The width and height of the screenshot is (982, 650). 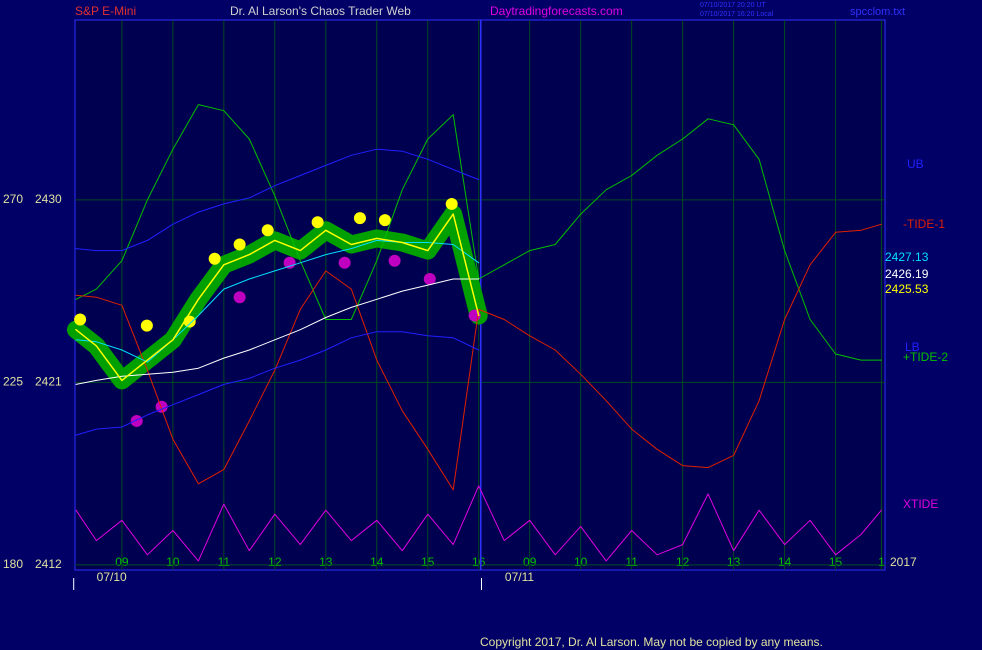 What do you see at coordinates (903, 562) in the screenshot?
I see `year-label: 2017` at bounding box center [903, 562].